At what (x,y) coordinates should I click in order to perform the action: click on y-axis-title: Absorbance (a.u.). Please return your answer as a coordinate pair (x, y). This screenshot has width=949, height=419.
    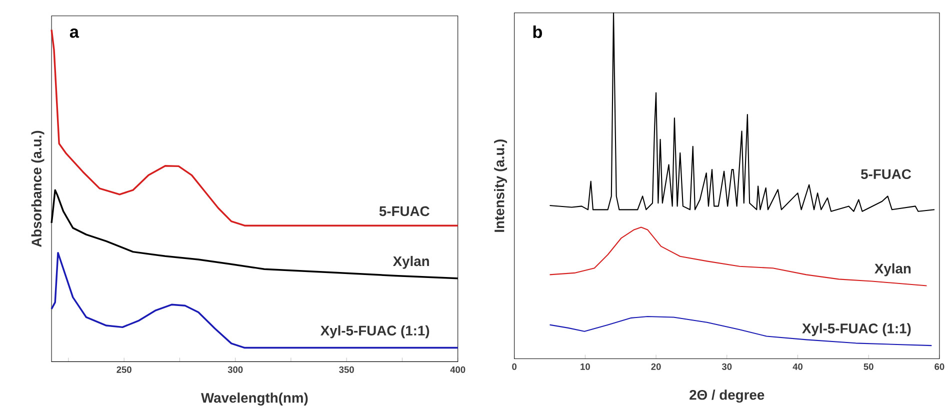
    Looking at the image, I should click on (37, 188).